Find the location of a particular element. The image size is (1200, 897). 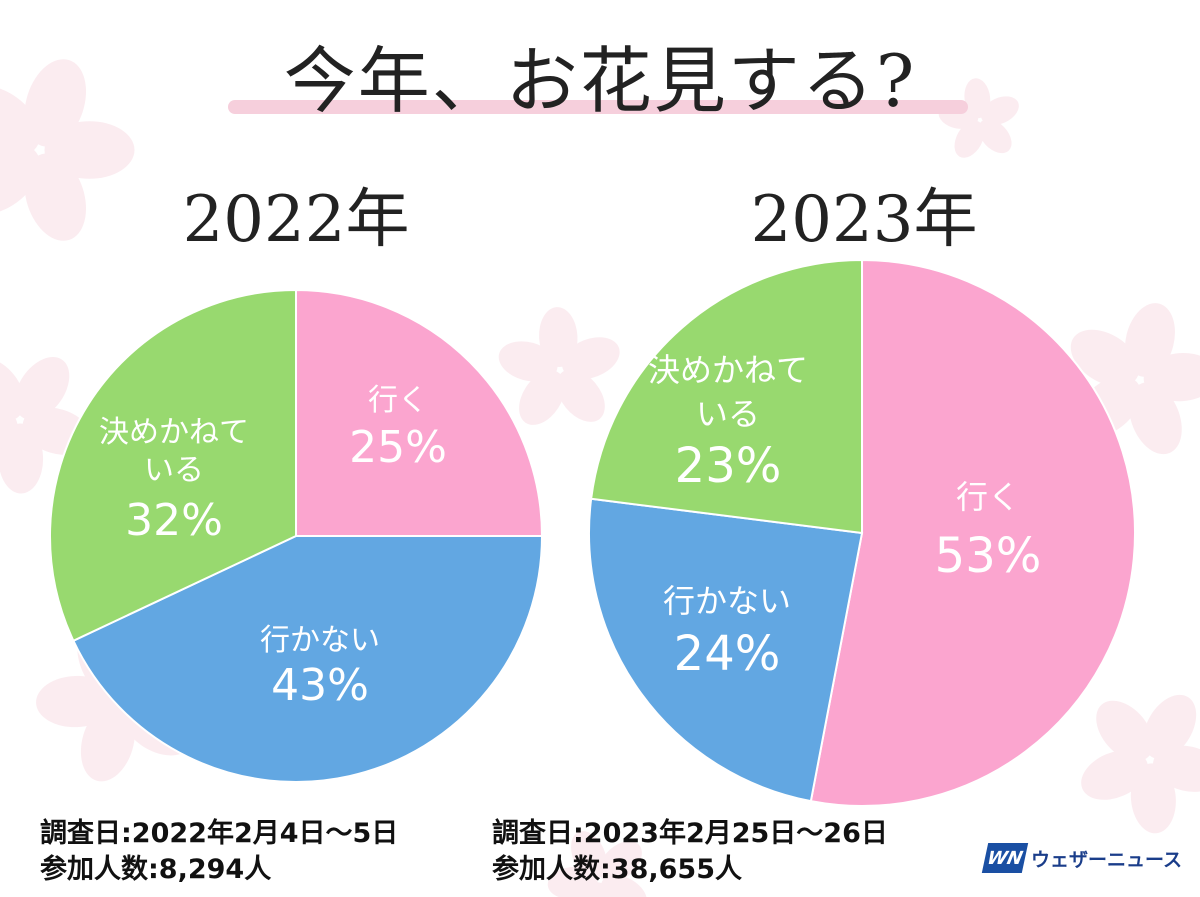

weathernews-logo: WN ウェザーニュース is located at coordinates (1082, 858).